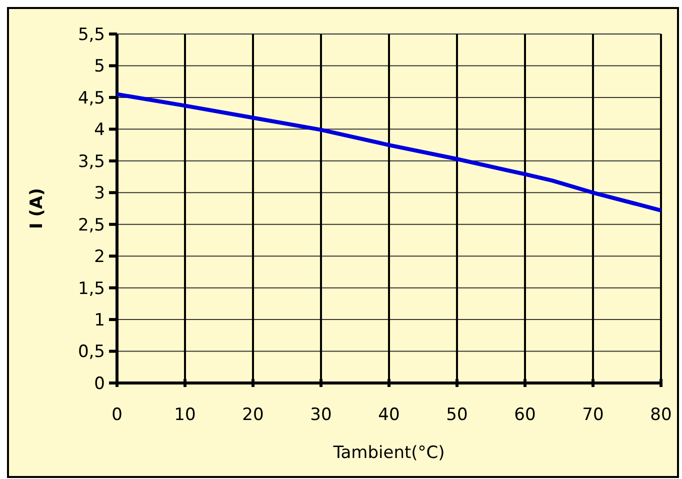 The image size is (682, 479). Describe the element at coordinates (91, 288) in the screenshot. I see `y-tick-label: 1,5` at that location.